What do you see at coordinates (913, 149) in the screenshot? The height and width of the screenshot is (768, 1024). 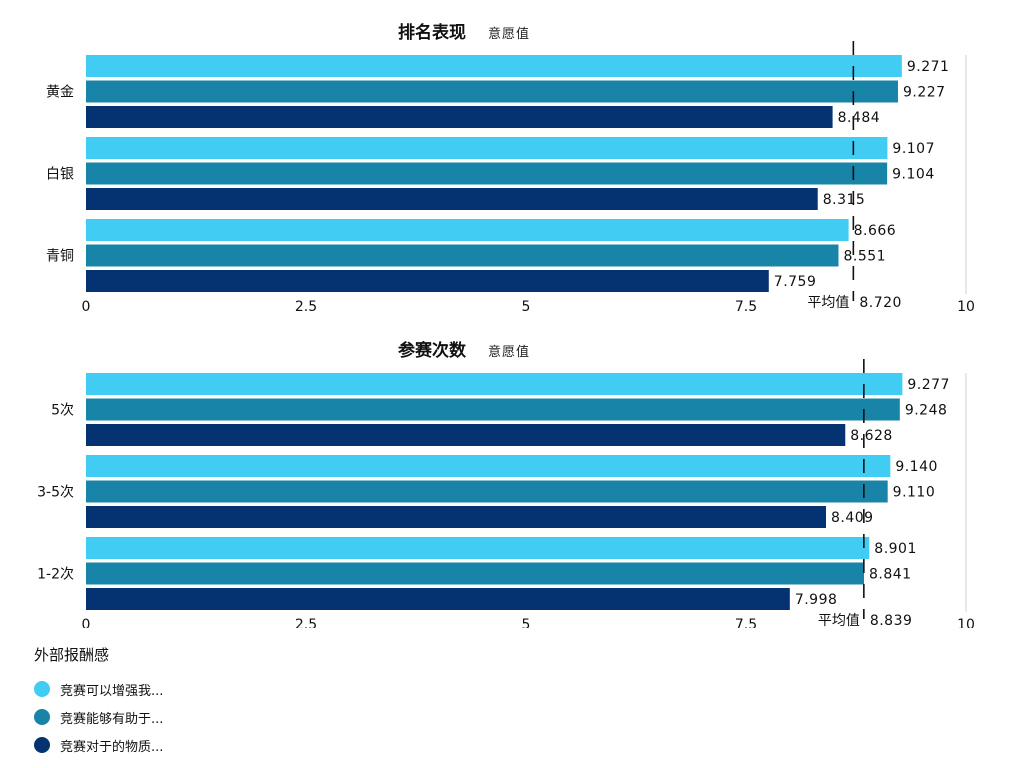 I see `bar-value-label: 9.107` at bounding box center [913, 149].